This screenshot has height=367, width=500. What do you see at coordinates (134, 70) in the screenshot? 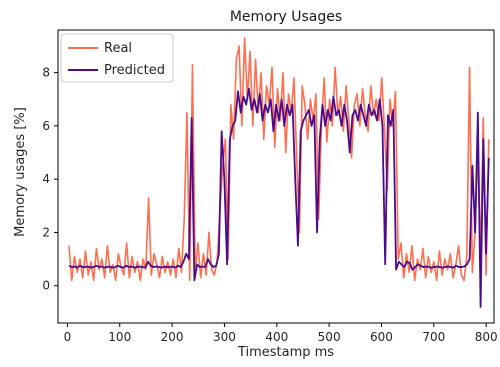
I see `legend-label-predicted: Predicted` at bounding box center [134, 70].